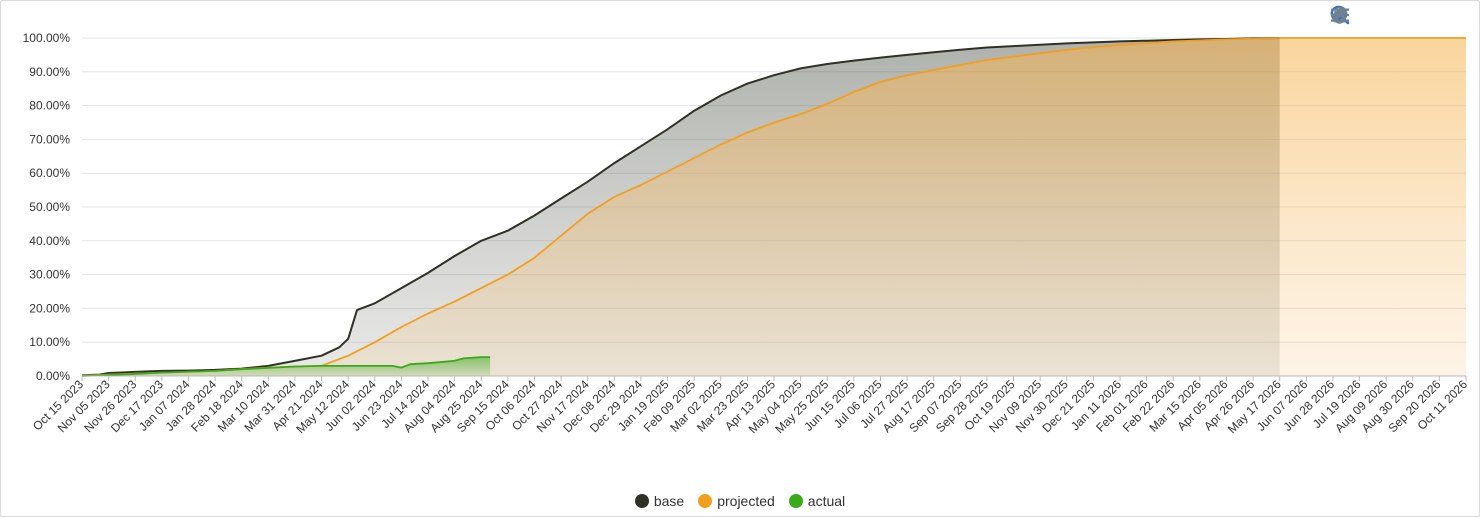 The height and width of the screenshot is (517, 1480). I want to click on legend-label-base: base, so click(669, 501).